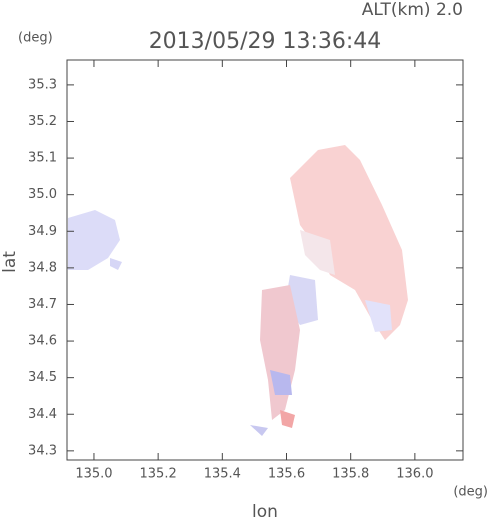 This screenshot has width=491, height=525. I want to click on y-tick-label: 34.6, so click(42, 341).